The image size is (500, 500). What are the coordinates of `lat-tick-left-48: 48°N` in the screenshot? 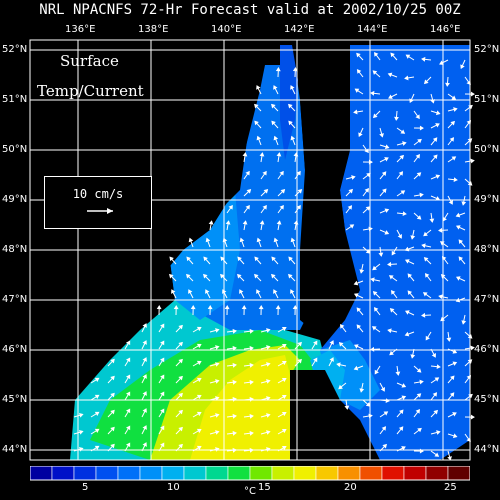 It's located at (15, 249).